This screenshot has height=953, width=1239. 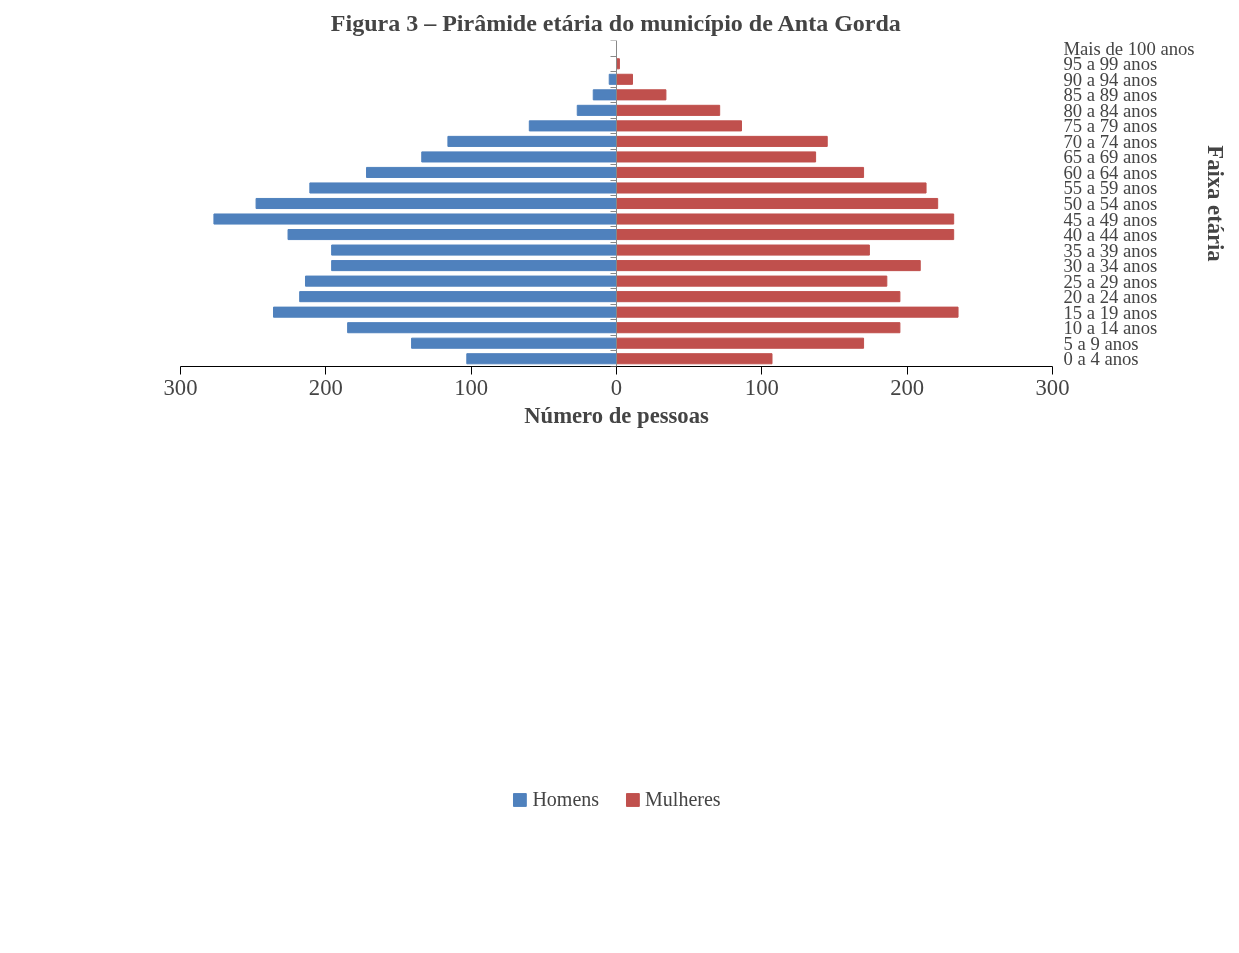 I want to click on legend-label: Homens, so click(x=566, y=799).